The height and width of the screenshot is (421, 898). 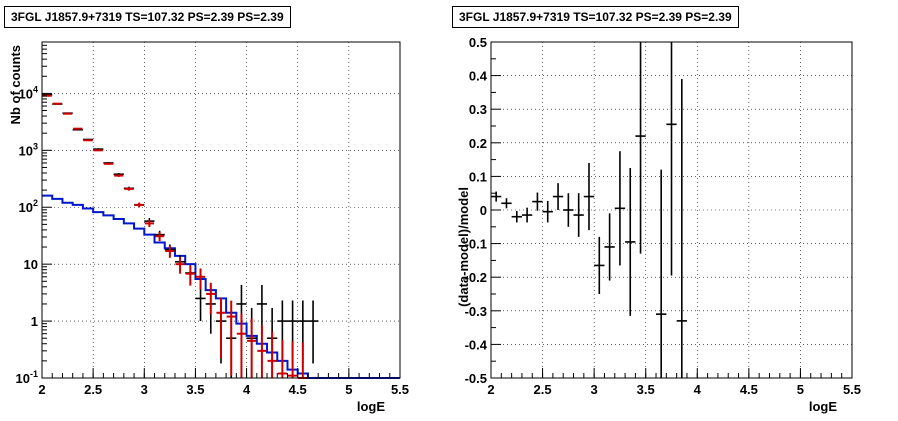 I want to click on right-y-tick-label: -0.5, so click(x=476, y=378).